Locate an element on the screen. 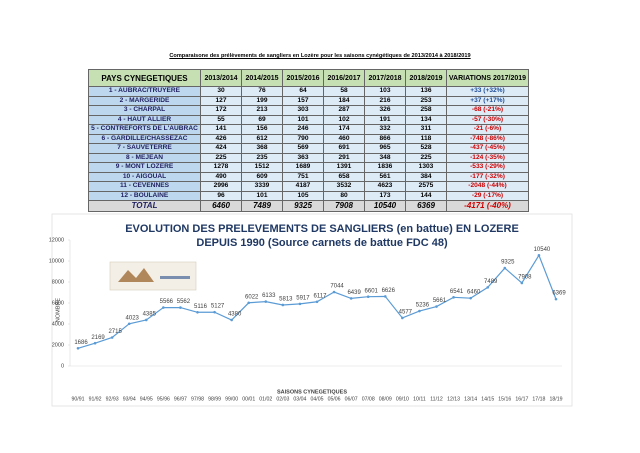 The height and width of the screenshot is (453, 640). x-tick-label: 02/03 is located at coordinates (282, 399).